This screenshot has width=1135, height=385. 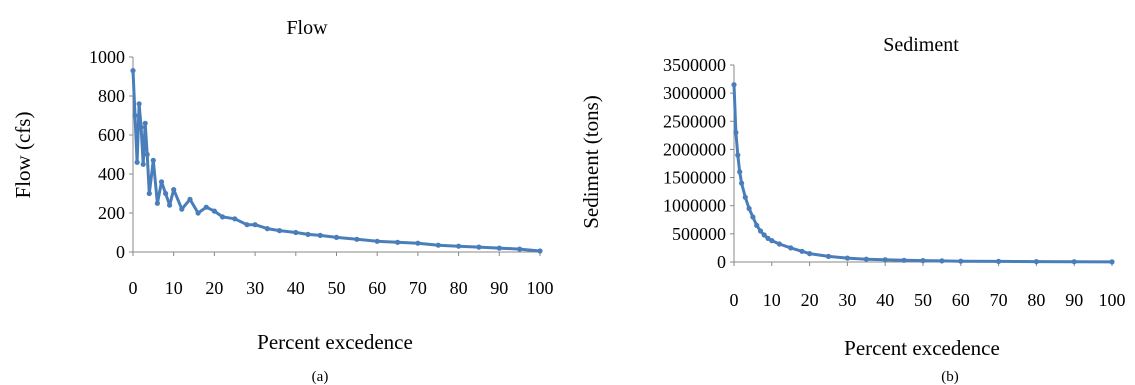 I want to click on flow-y-axis-title: Flow (cfs), so click(x=23, y=155).